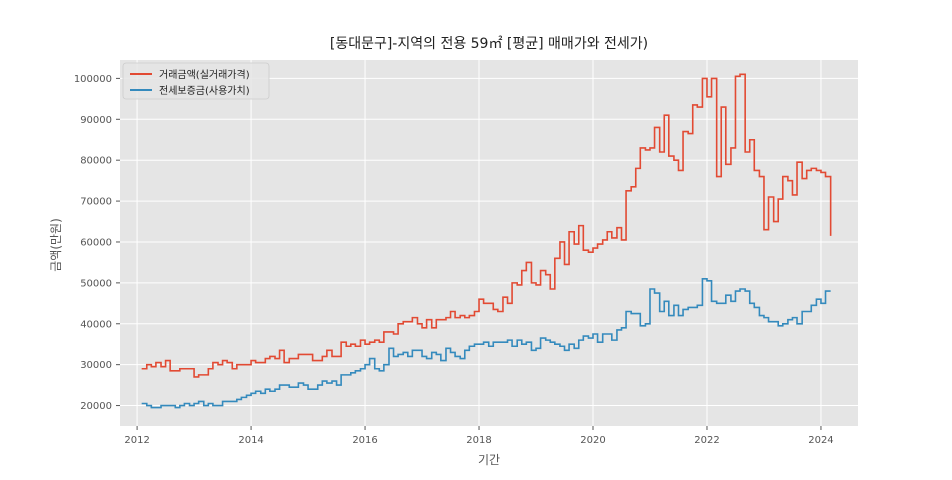 This screenshot has height=480, width=952. What do you see at coordinates (96, 365) in the screenshot?
I see `y-tick-label: 30000` at bounding box center [96, 365].